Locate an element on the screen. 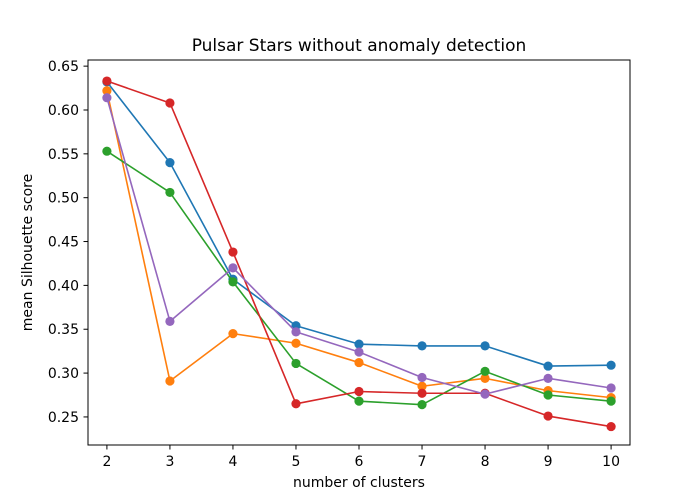 This screenshot has width=700, height=500. y-tick-label: 0.55 is located at coordinates (63, 155).